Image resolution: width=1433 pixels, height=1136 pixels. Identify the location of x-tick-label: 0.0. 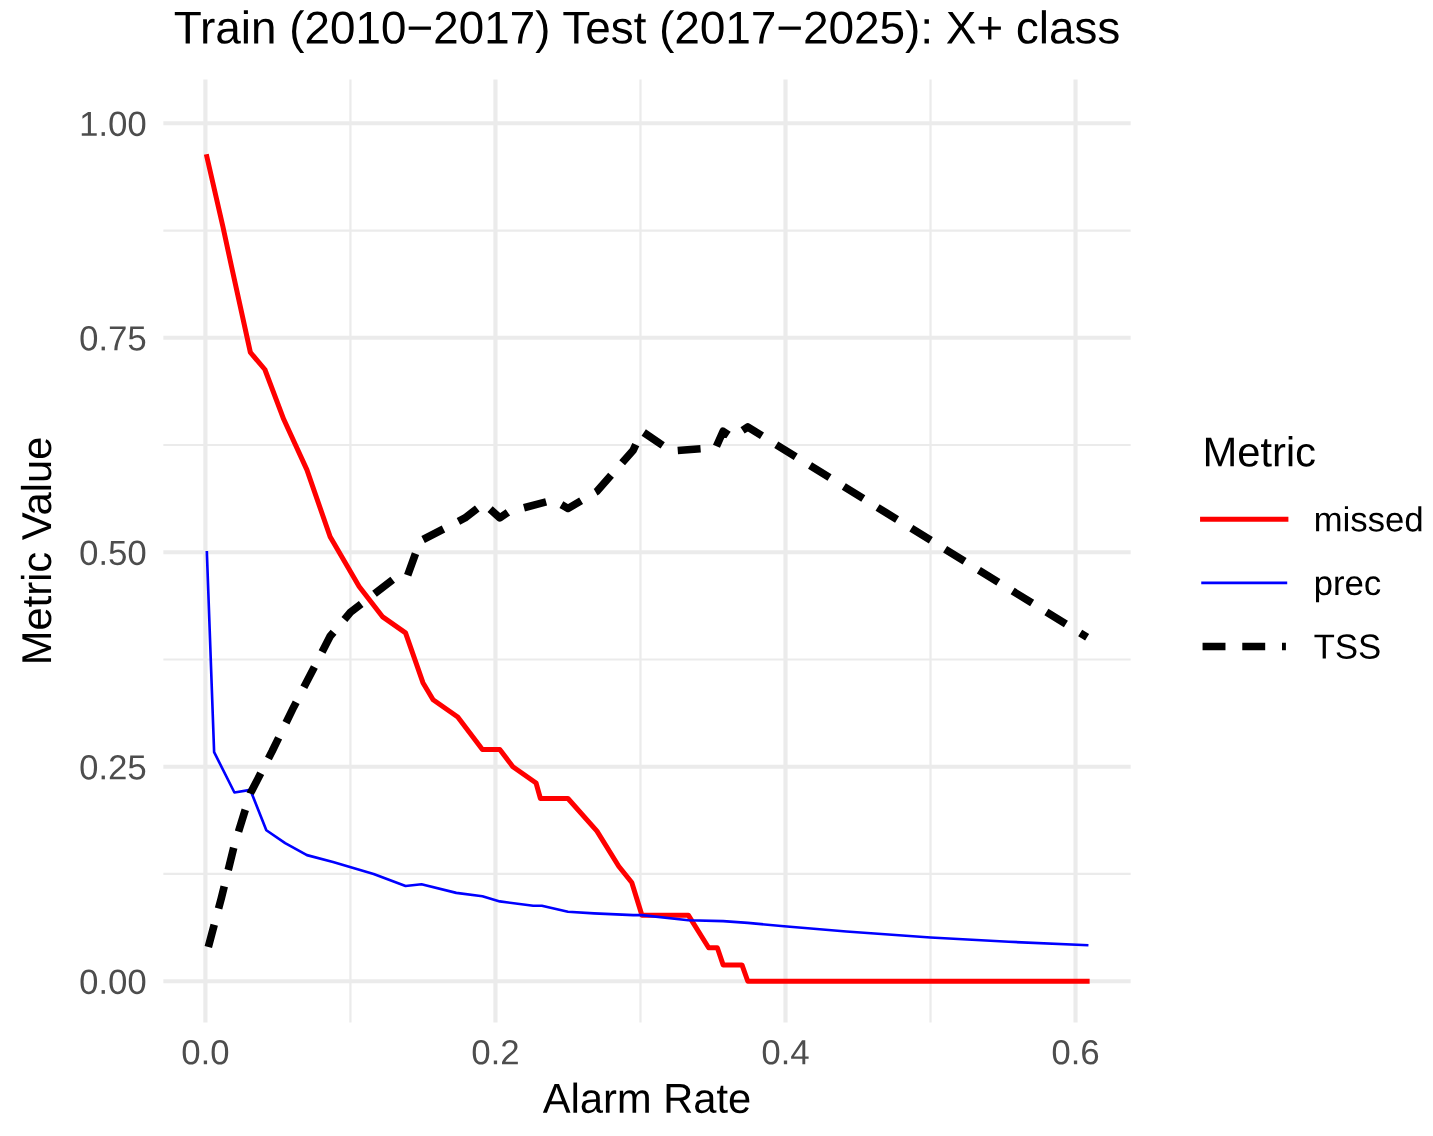
(205, 1052).